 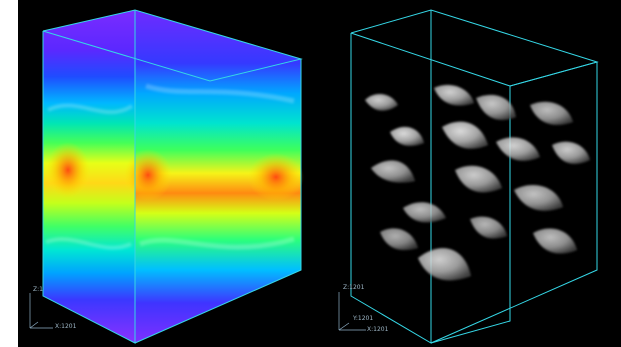 I want to click on isosurface-front-frame, so click(x=391, y=177).